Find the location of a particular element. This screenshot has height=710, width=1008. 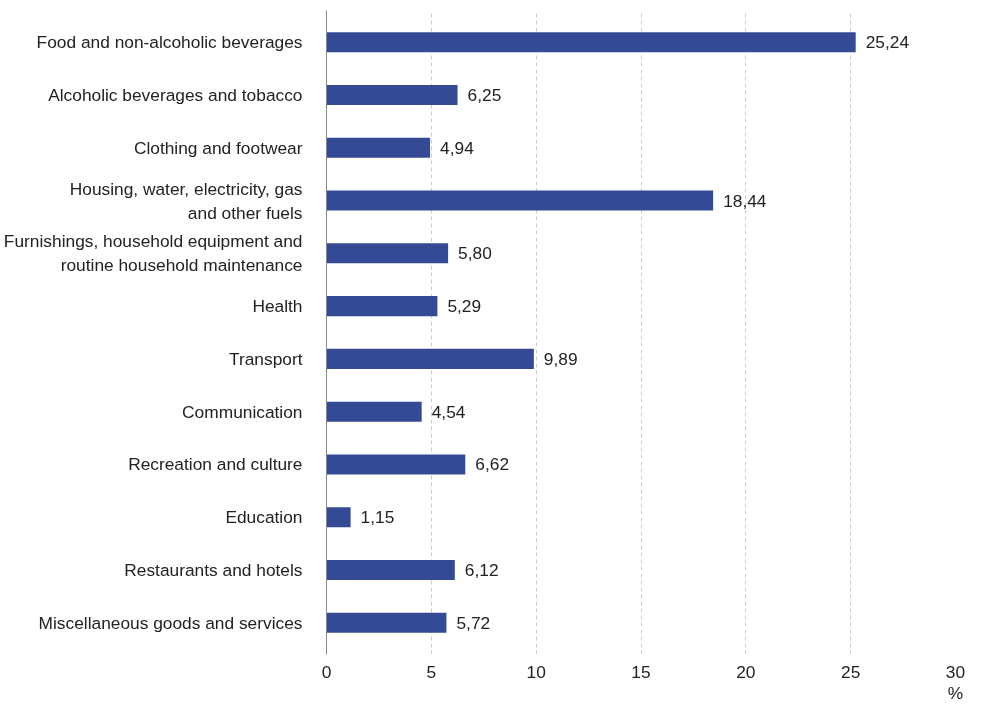

y-tick-label: Furnishings, household equipment and routine household maintenance is located at coordinates (153, 253).